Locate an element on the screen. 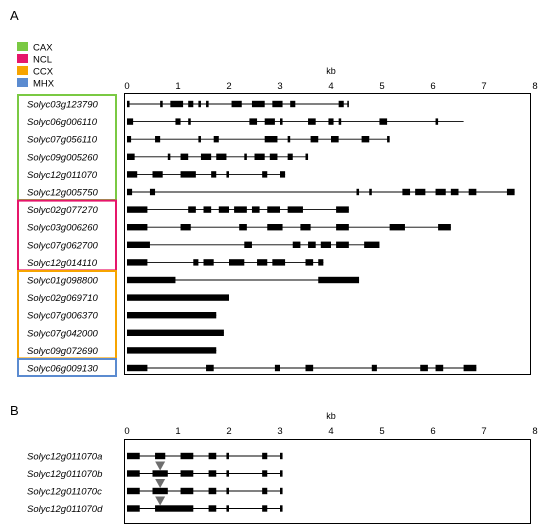  legend-label-mhx: MHX is located at coordinates (44, 84).